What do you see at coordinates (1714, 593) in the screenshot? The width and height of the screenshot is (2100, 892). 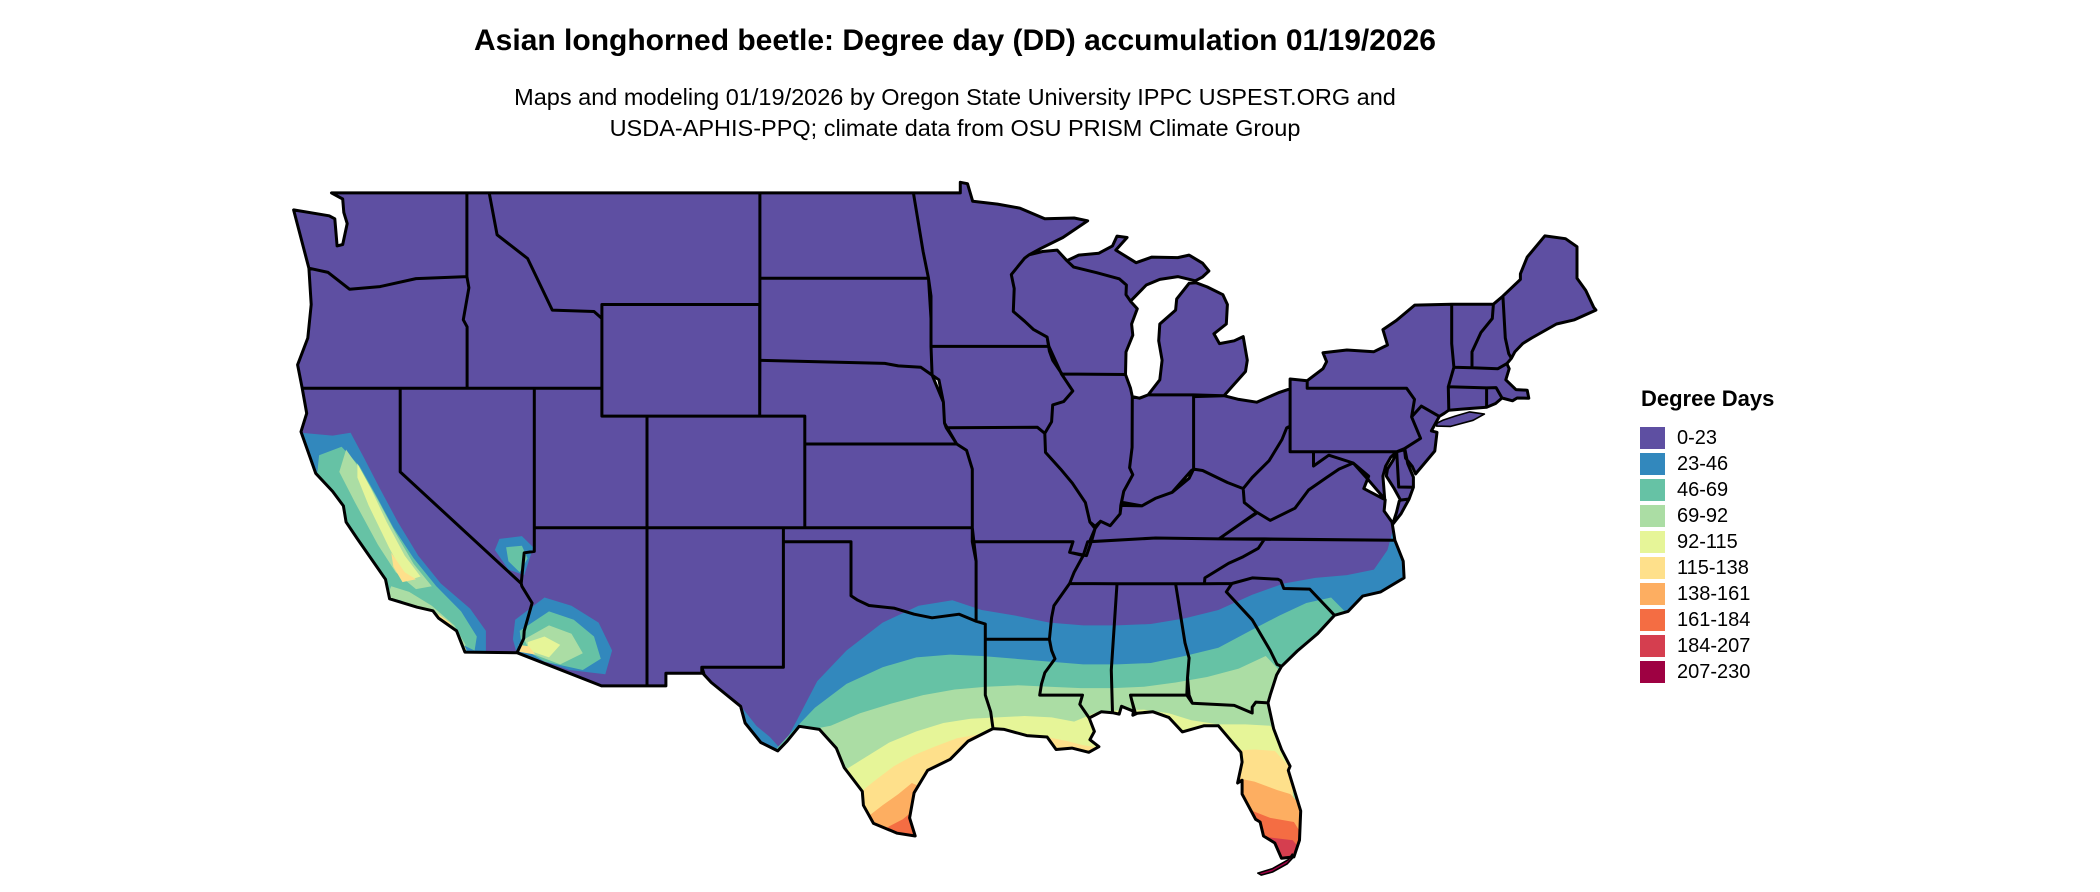 I see `legend-label: 138-161` at bounding box center [1714, 593].